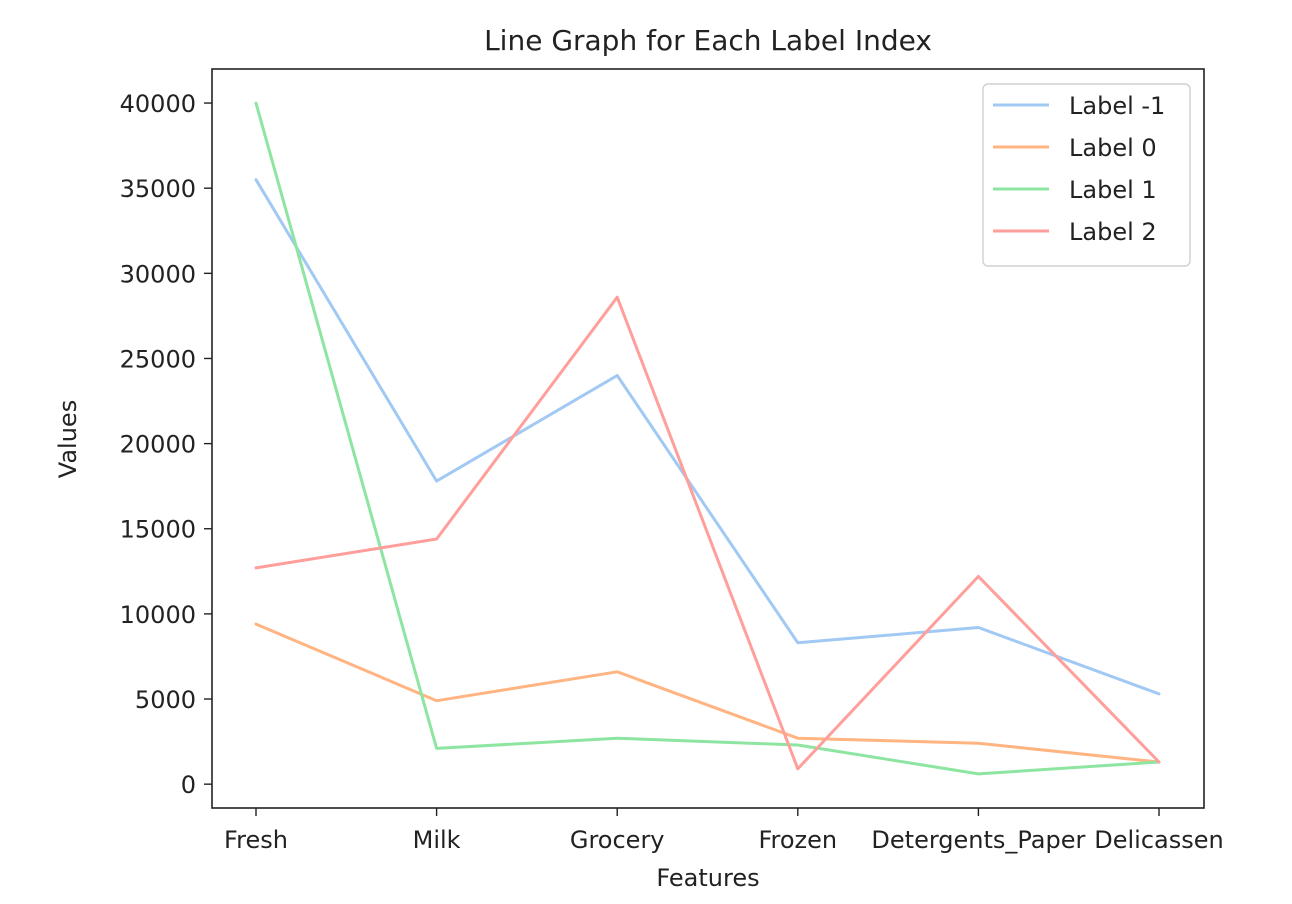  Describe the element at coordinates (978, 840) in the screenshot. I see `x-tick-label: Detergents_Paper` at that location.